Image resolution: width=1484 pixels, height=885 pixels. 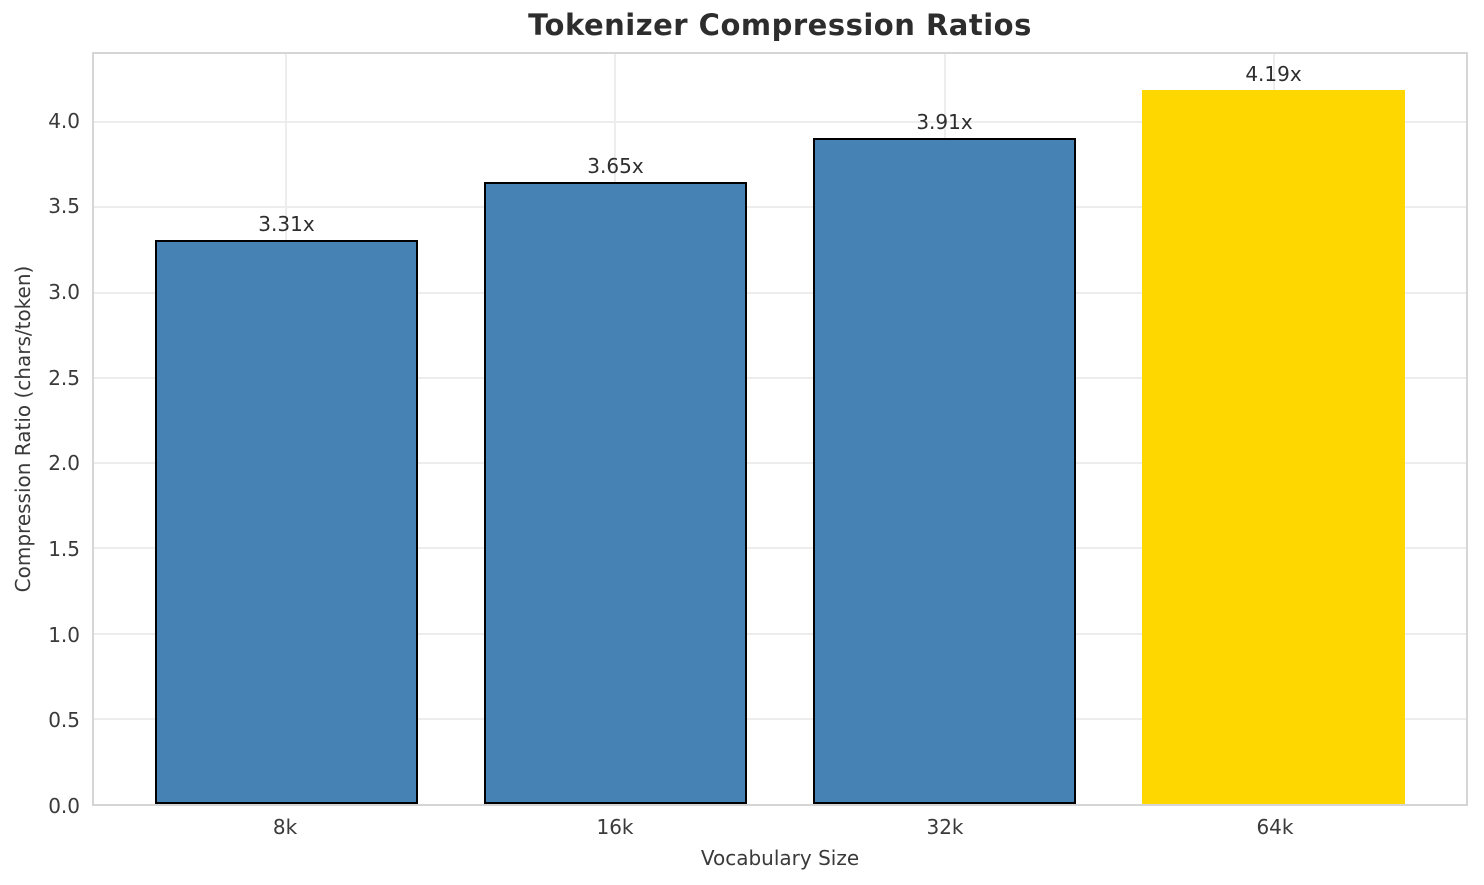 I want to click on bar-value-label: 3.65x, so click(x=615, y=165).